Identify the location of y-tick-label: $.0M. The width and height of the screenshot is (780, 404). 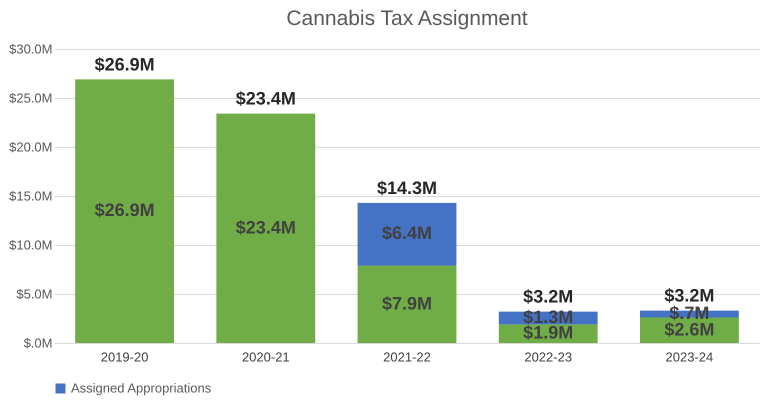
(38, 343).